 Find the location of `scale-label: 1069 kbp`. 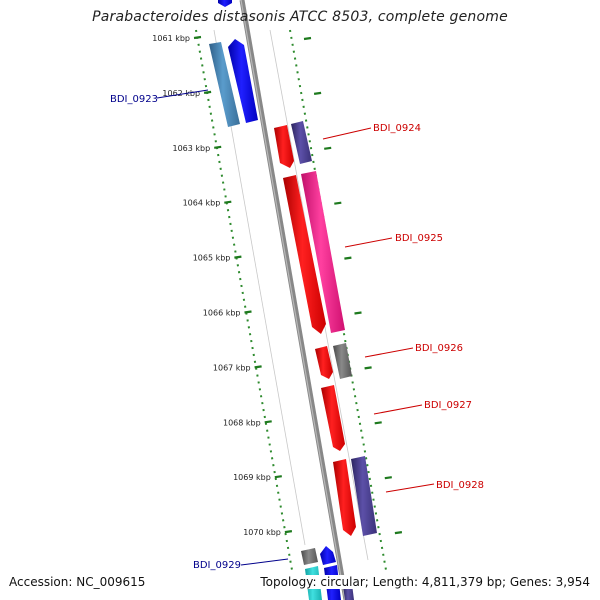

scale-label: 1069 kbp is located at coordinates (252, 477).